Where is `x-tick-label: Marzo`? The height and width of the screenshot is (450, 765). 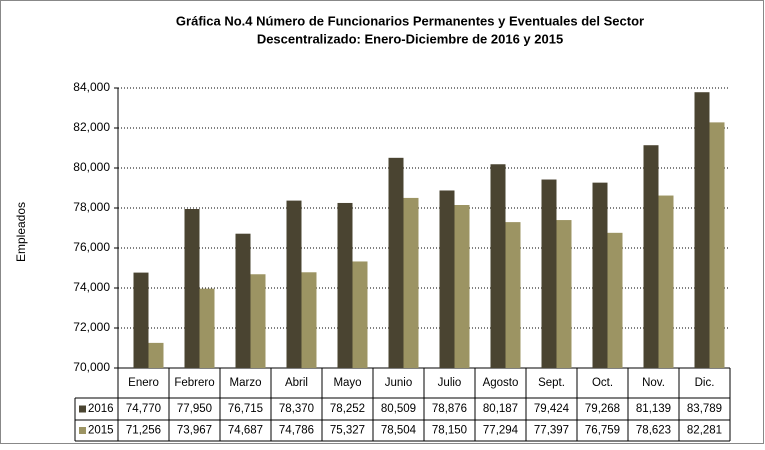
x-tick-label: Marzo is located at coordinates (246, 383).